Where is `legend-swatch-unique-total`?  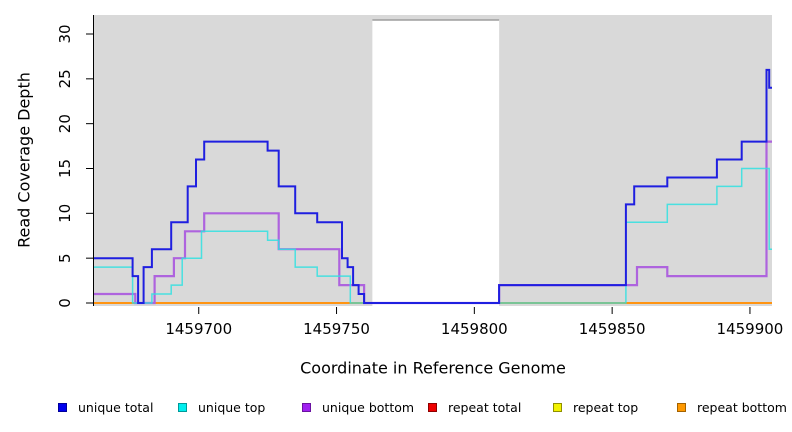 legend-swatch-unique-total is located at coordinates (62, 407).